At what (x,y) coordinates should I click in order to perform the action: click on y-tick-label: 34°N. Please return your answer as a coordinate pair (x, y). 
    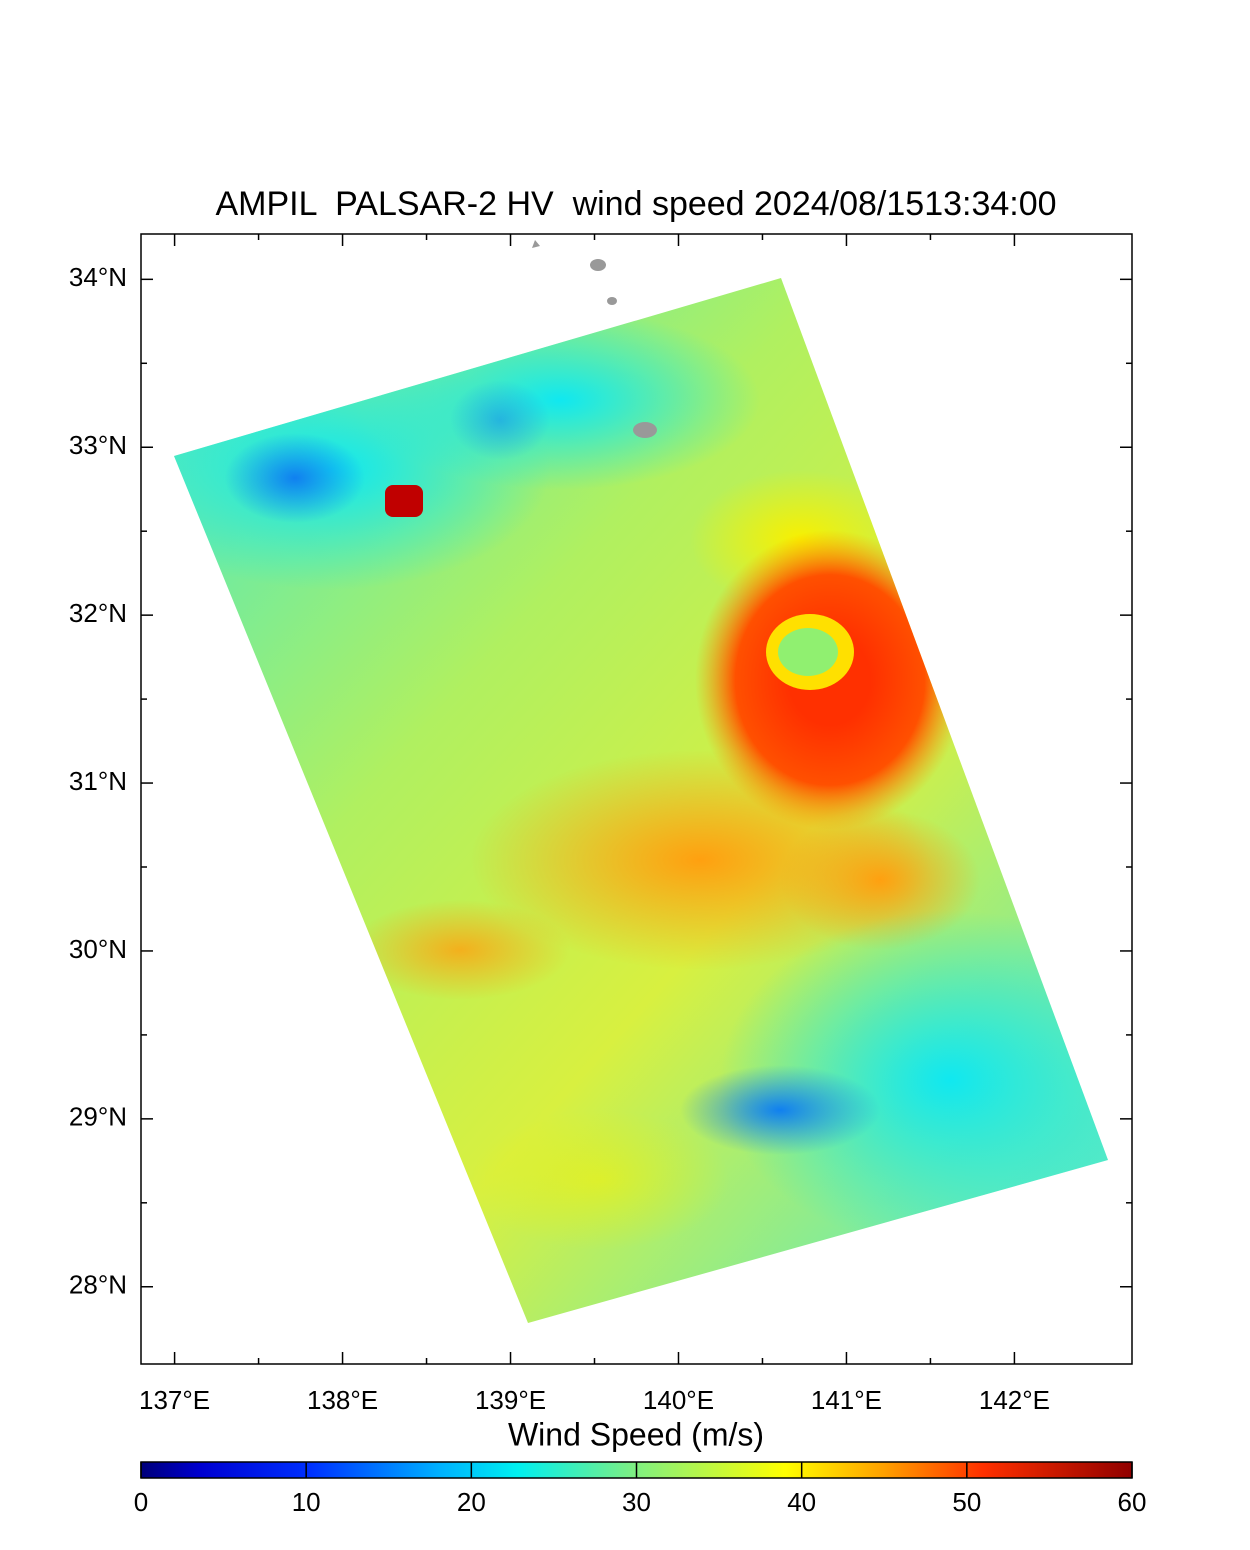
    Looking at the image, I should click on (98, 277).